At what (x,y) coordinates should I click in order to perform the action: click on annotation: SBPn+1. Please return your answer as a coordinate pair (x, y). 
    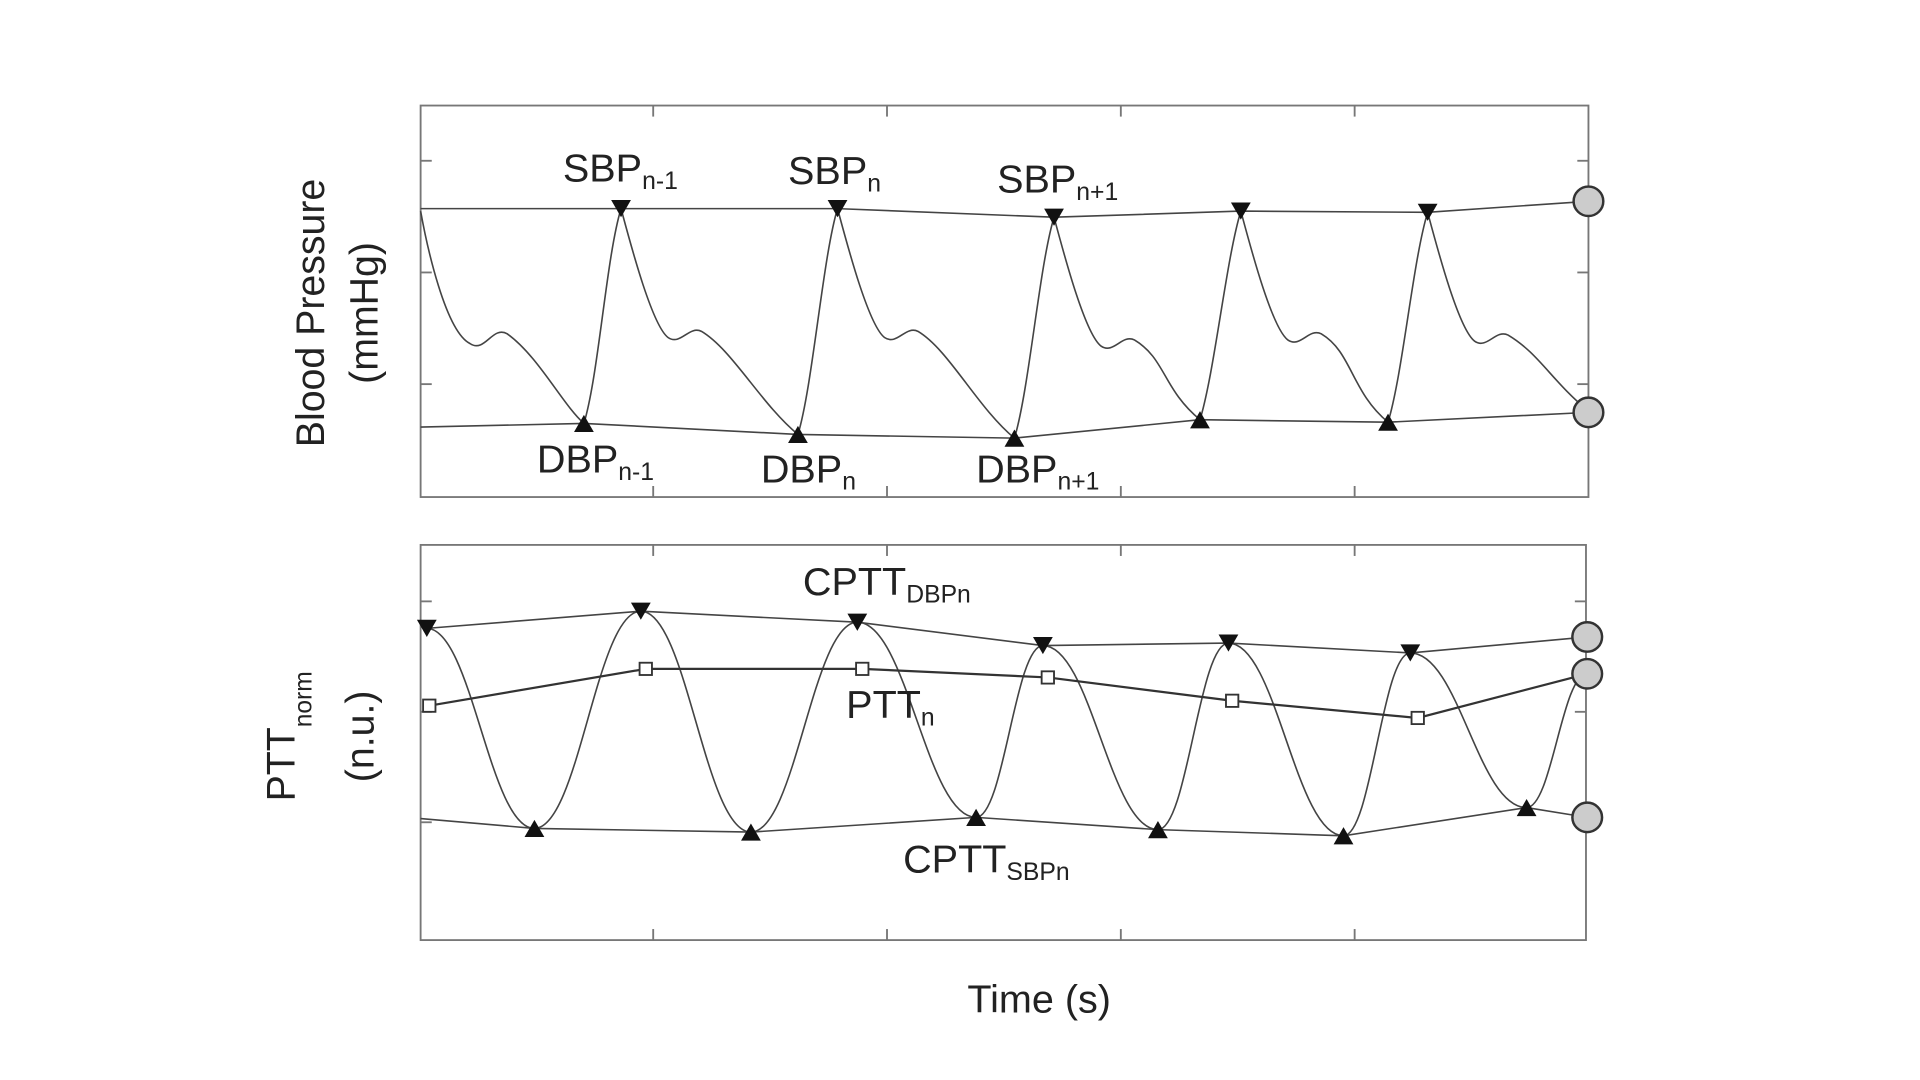
    Looking at the image, I should click on (1057, 182).